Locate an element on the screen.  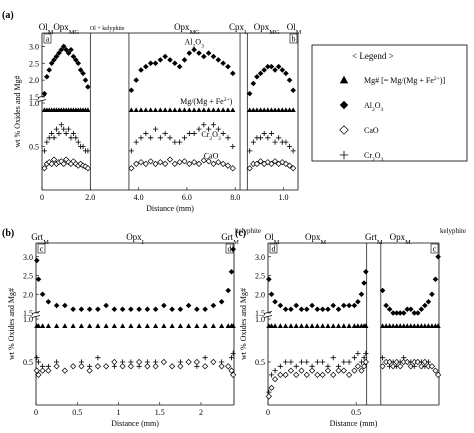
x-tick-label: 6.0 is located at coordinates (187, 197).